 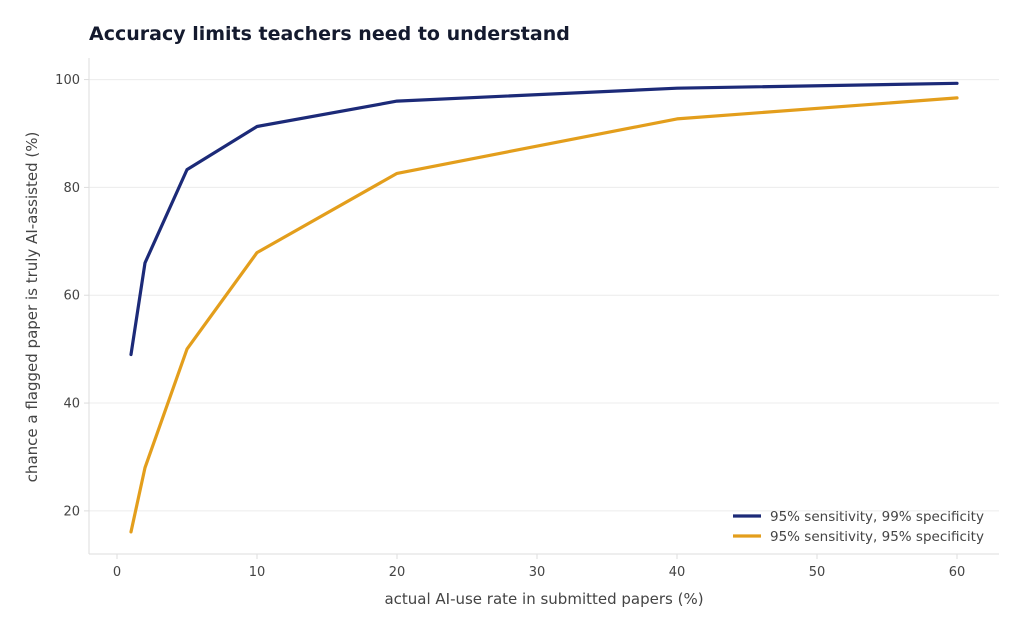 I want to click on y-tick-label: 60, so click(x=71, y=296).